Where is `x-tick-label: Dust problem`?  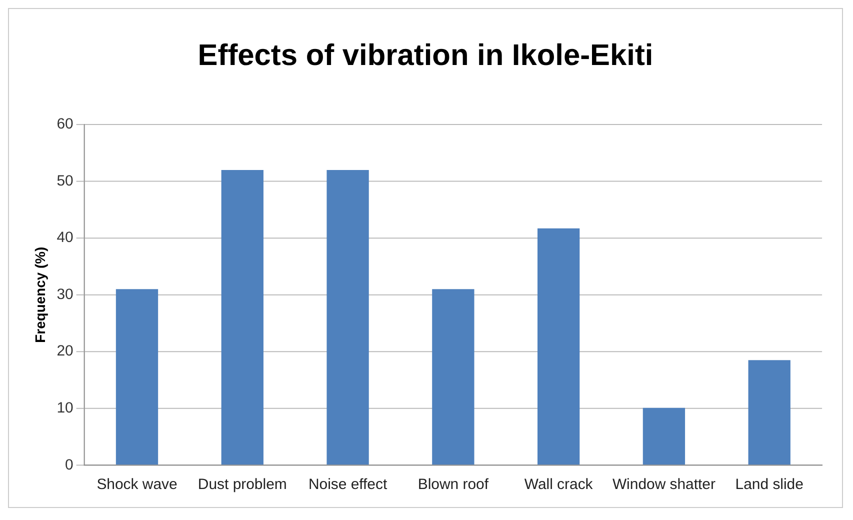
x-tick-label: Dust problem is located at coordinates (242, 485).